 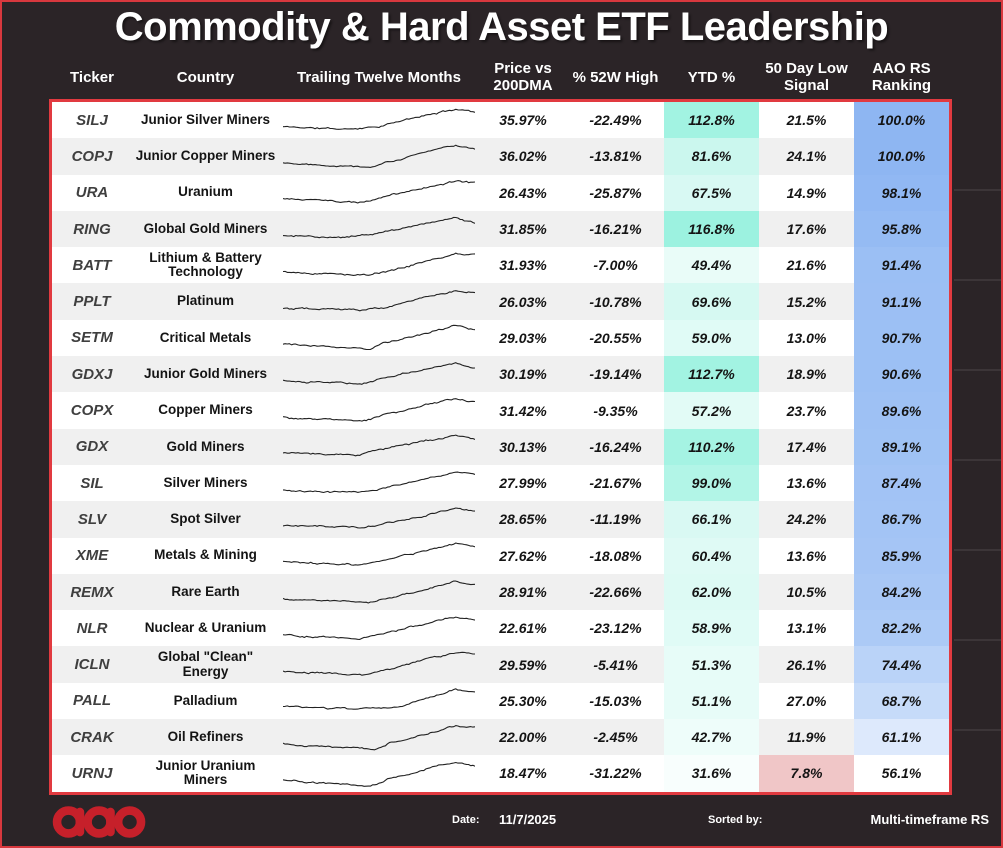 I want to click on 50day-low-signal-cell: 23.7%, so click(x=806, y=410).